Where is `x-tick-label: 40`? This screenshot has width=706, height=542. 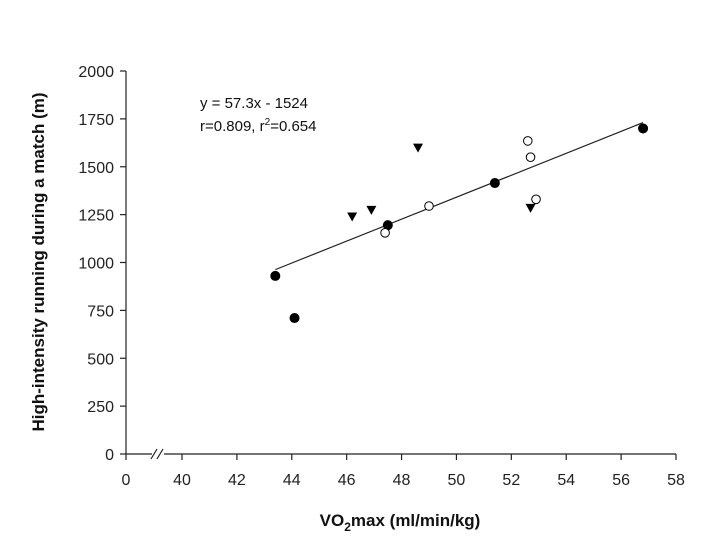
x-tick-label: 40 is located at coordinates (182, 480).